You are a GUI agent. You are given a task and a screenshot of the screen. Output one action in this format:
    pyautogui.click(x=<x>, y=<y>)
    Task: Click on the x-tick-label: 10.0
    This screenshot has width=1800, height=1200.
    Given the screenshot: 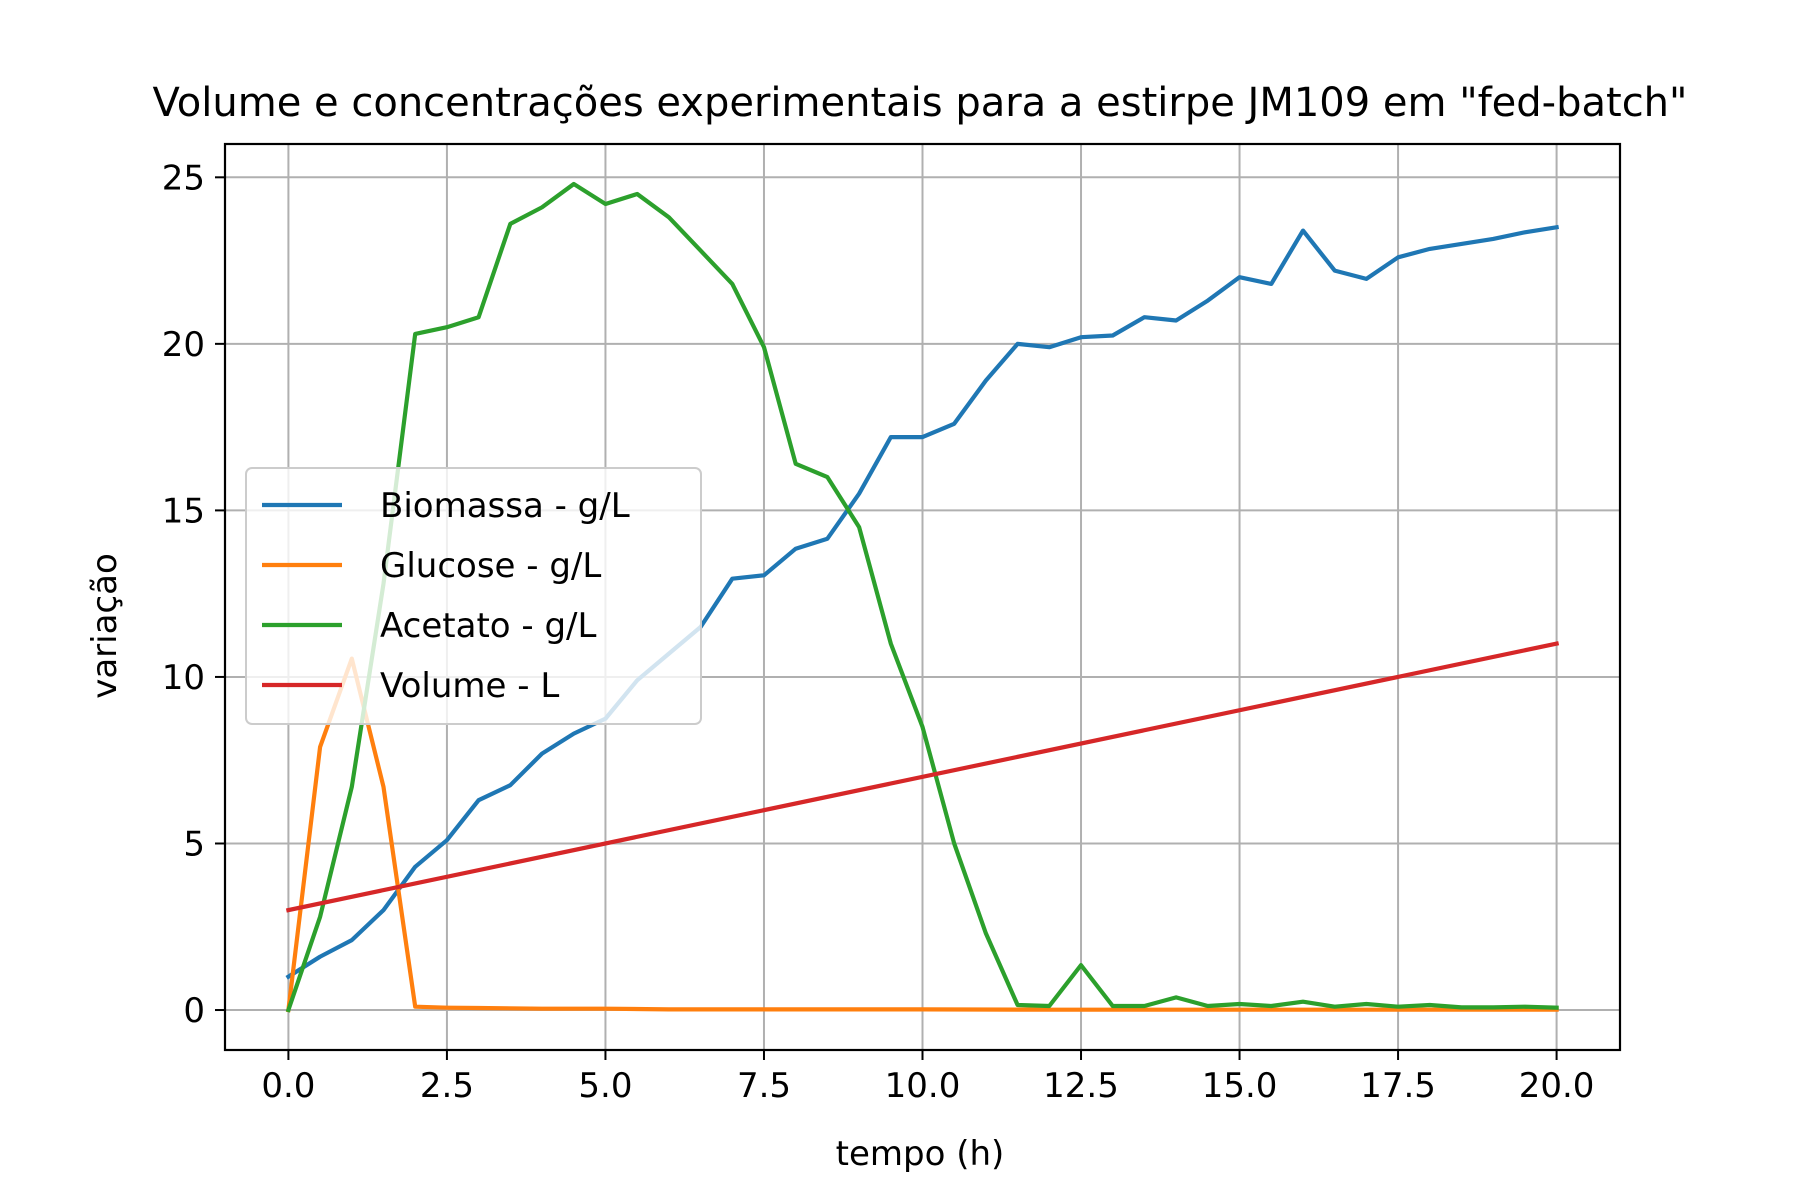 What is the action you would take?
    pyautogui.click(x=923, y=1086)
    